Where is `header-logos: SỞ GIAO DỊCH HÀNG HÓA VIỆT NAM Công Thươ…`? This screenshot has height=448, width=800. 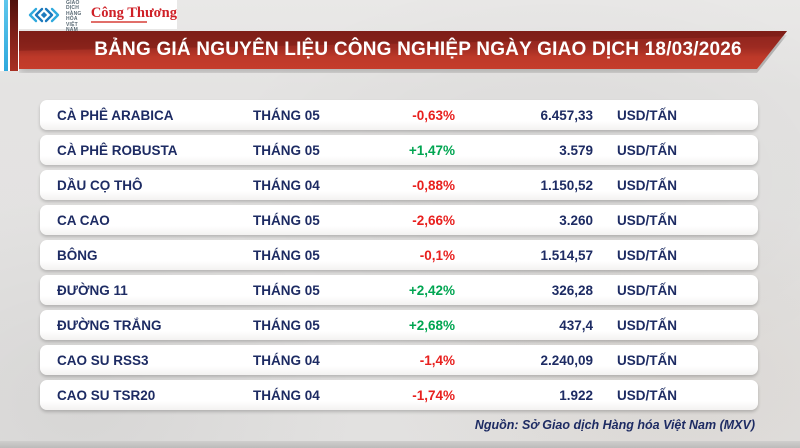
header-logos: SỞ GIAO DỊCH HÀNG HÓA VIỆT NAM Công Thươ… is located at coordinates (98, 16).